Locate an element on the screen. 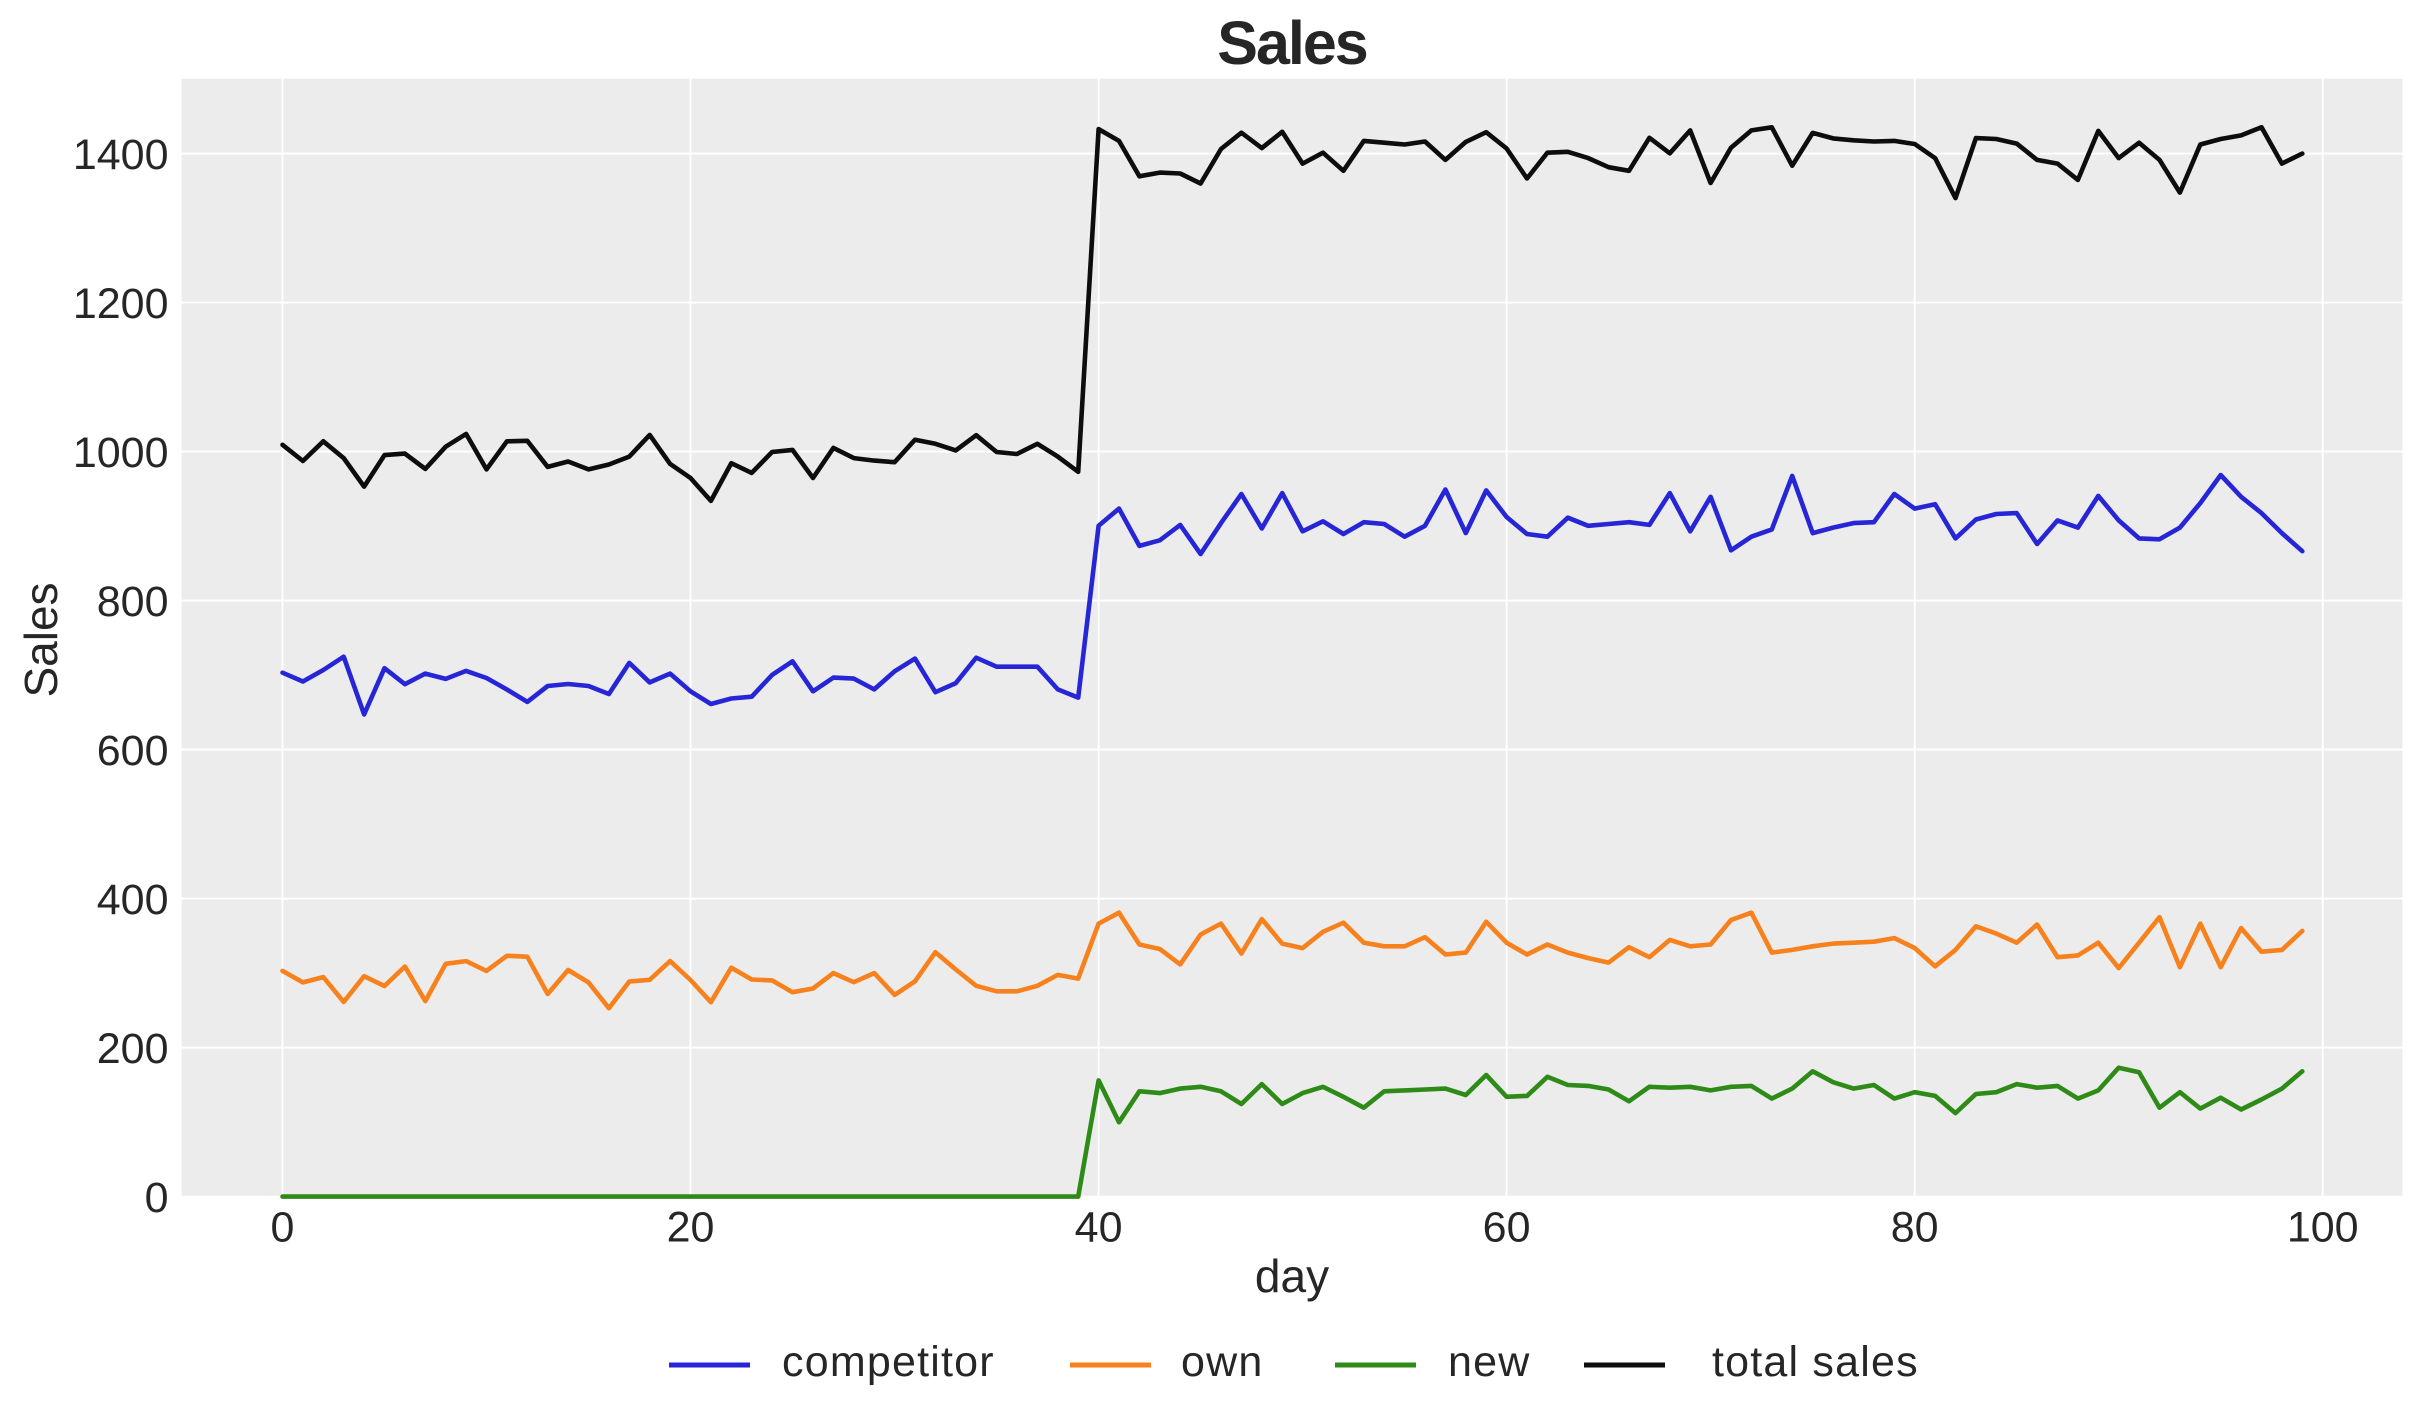 Image resolution: width=2423 pixels, height=1423 pixels. svg-text: competitor is located at coordinates (888, 1362).